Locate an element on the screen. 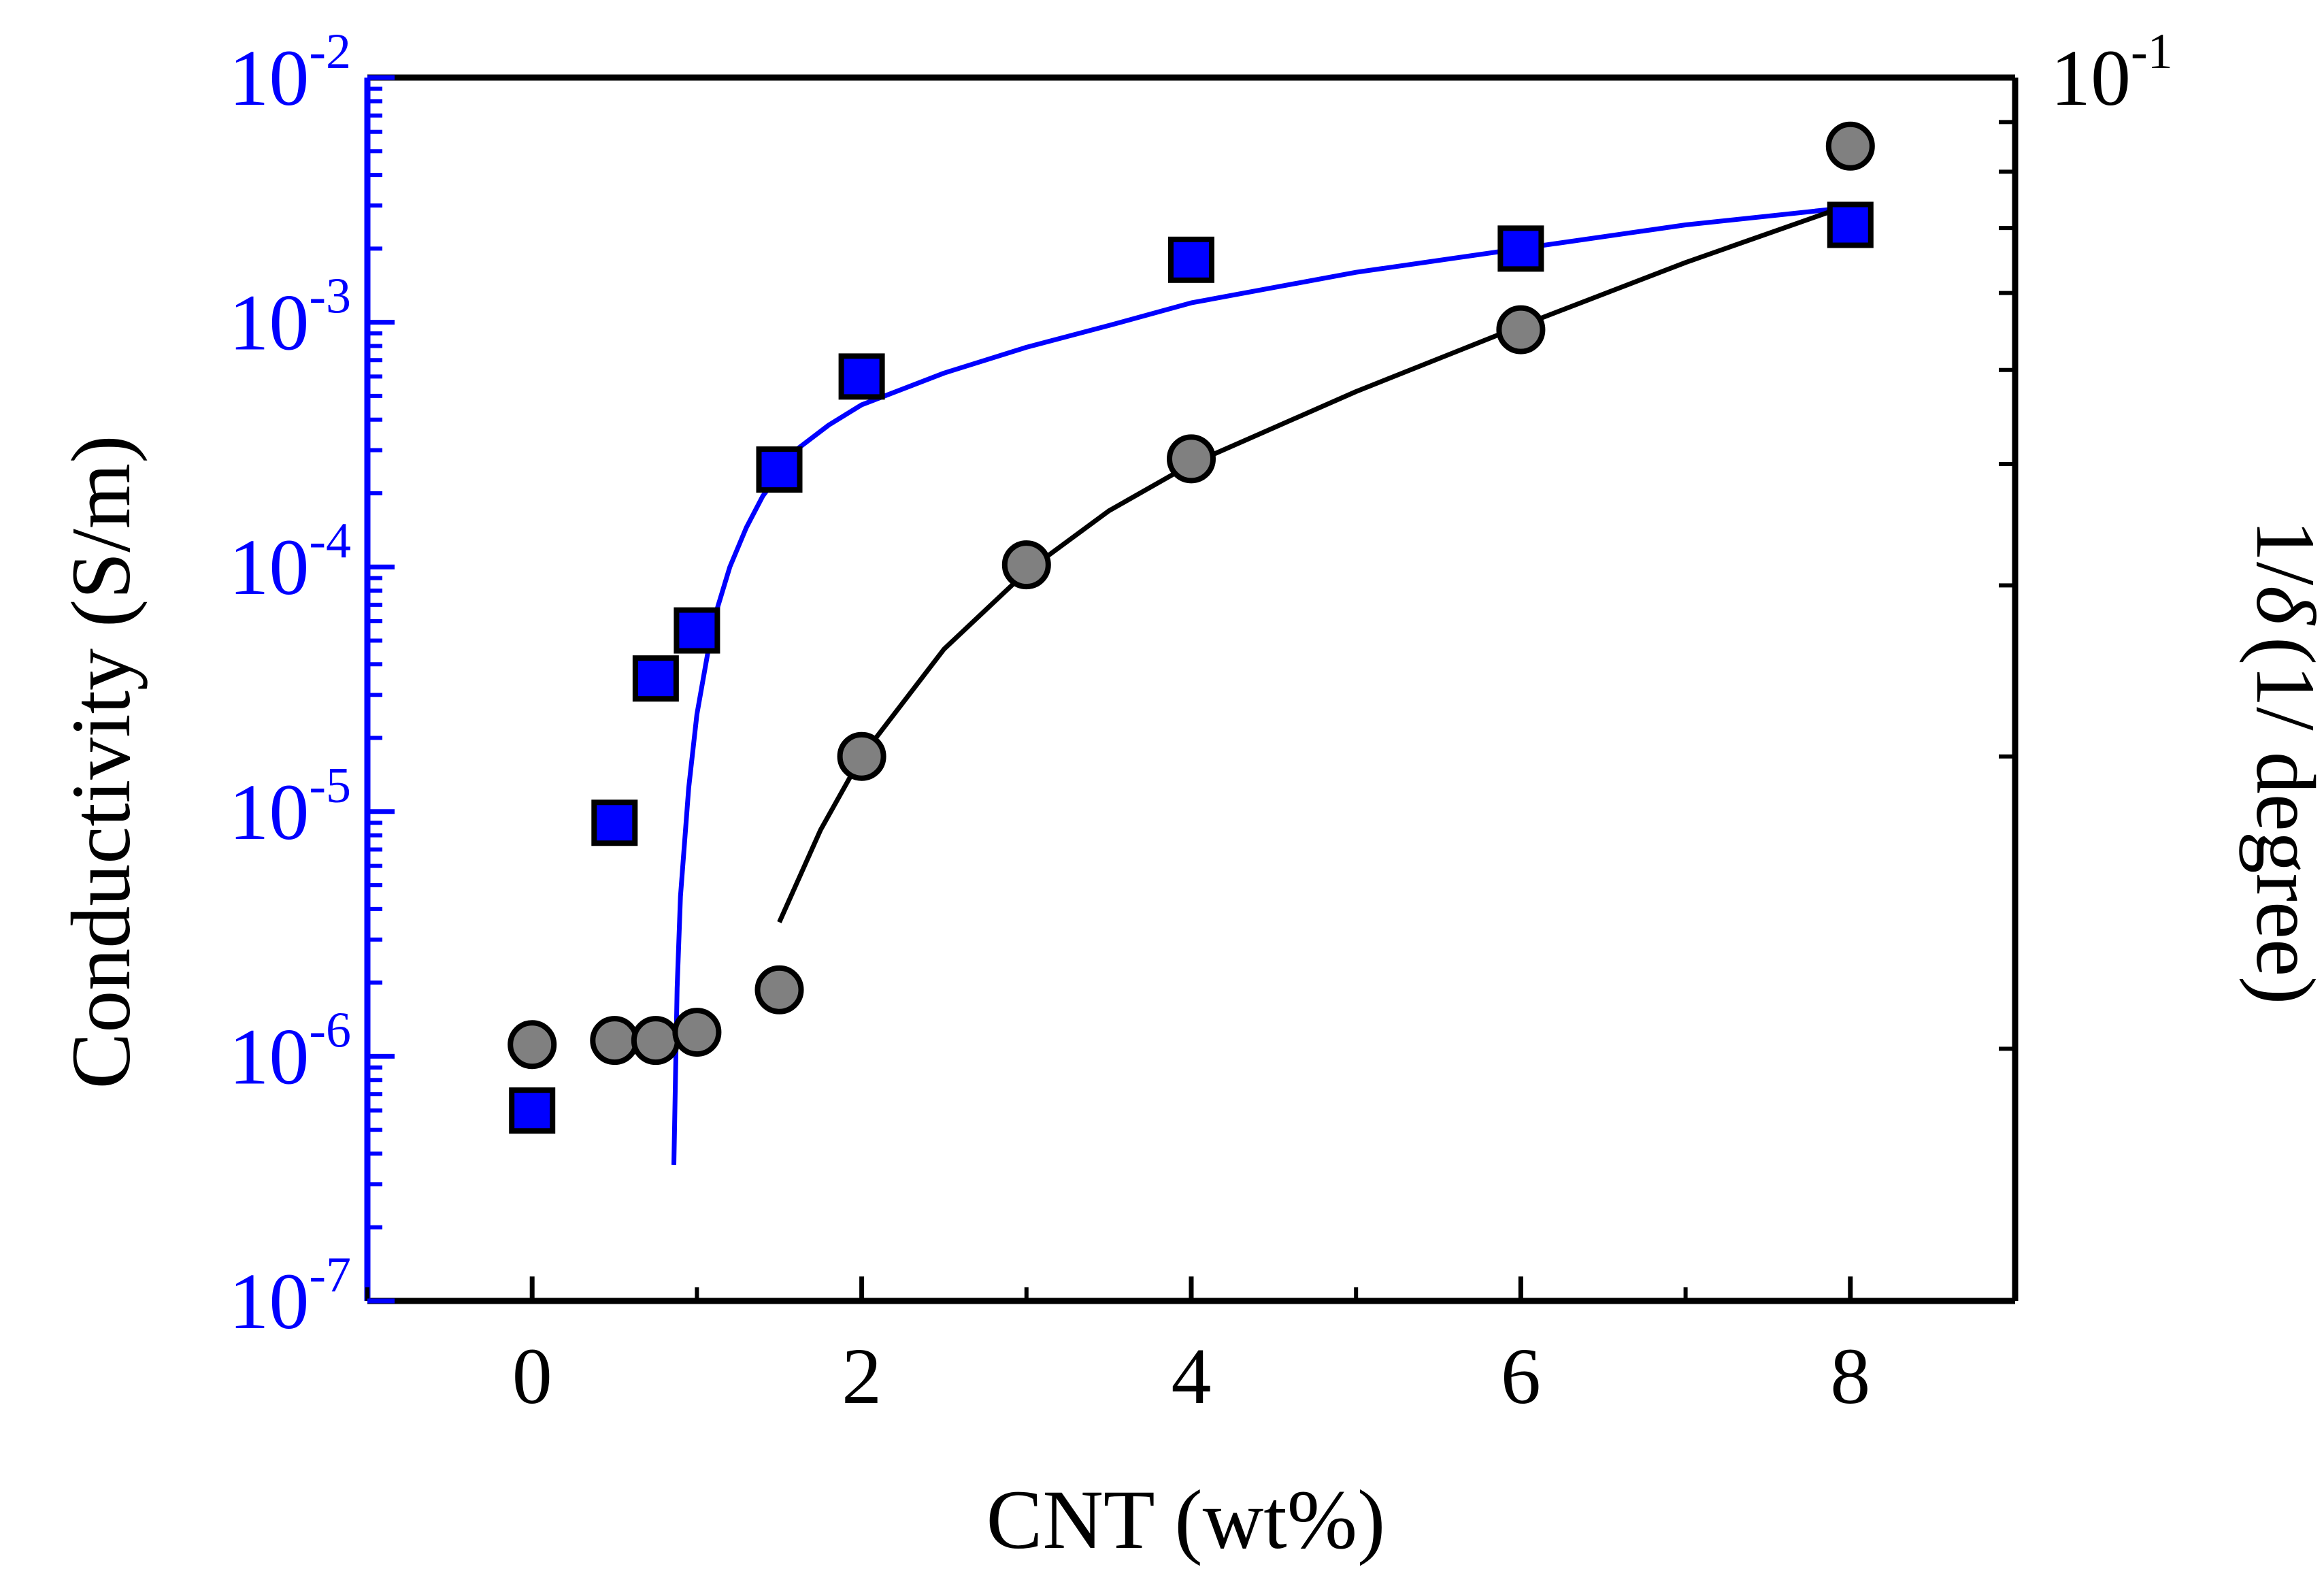  y-left-tick-label: 10⁻² is located at coordinates (290, 73).